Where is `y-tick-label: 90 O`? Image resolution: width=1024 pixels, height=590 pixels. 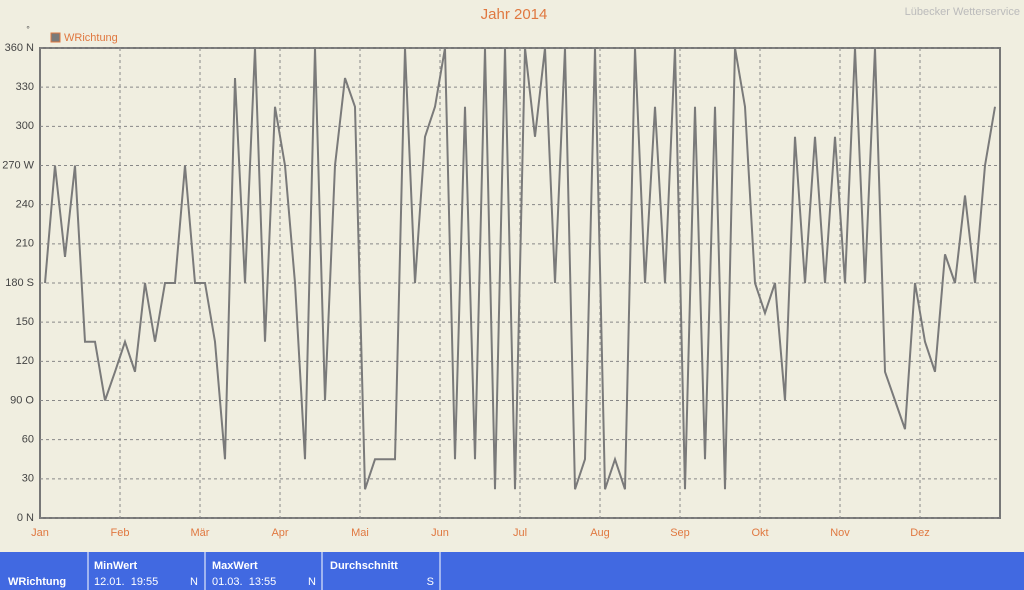 y-tick-label: 90 O is located at coordinates (22, 400).